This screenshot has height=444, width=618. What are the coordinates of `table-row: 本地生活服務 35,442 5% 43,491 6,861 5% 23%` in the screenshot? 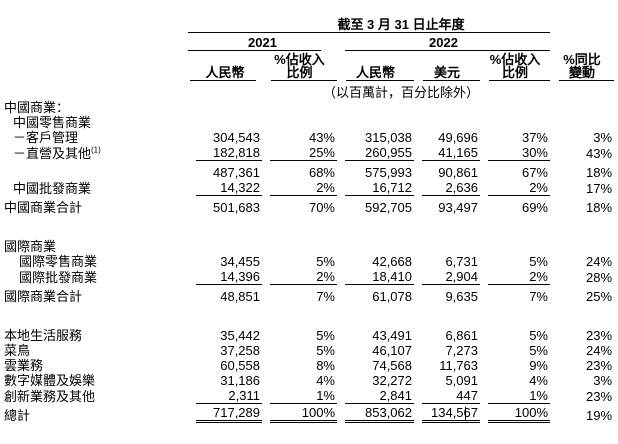 It's located at (307, 335).